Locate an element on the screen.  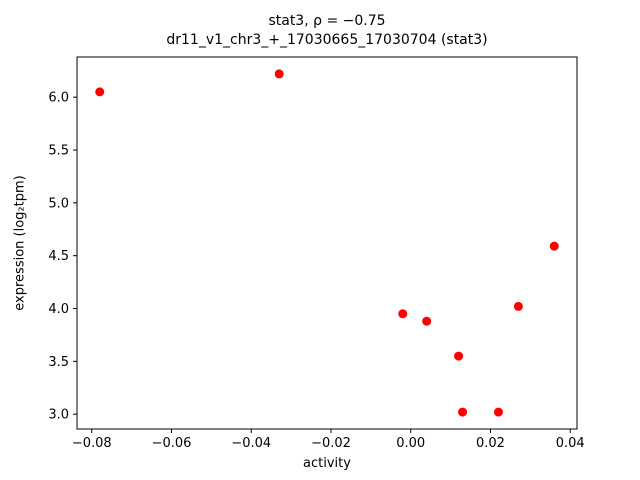
y-tick-label: 5.0 is located at coordinates (58, 203).